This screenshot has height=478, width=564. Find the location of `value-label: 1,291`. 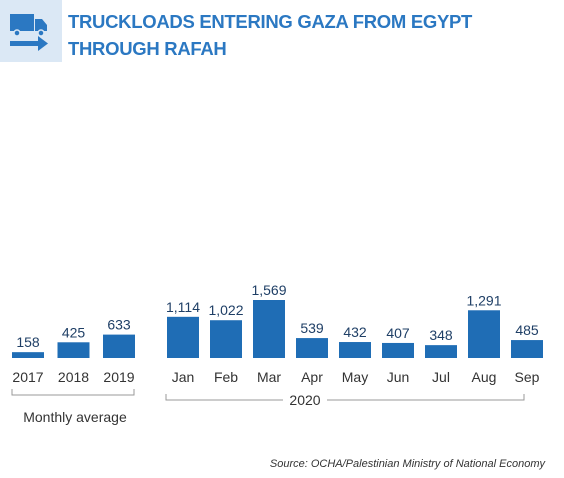

value-label: 1,291 is located at coordinates (483, 300).